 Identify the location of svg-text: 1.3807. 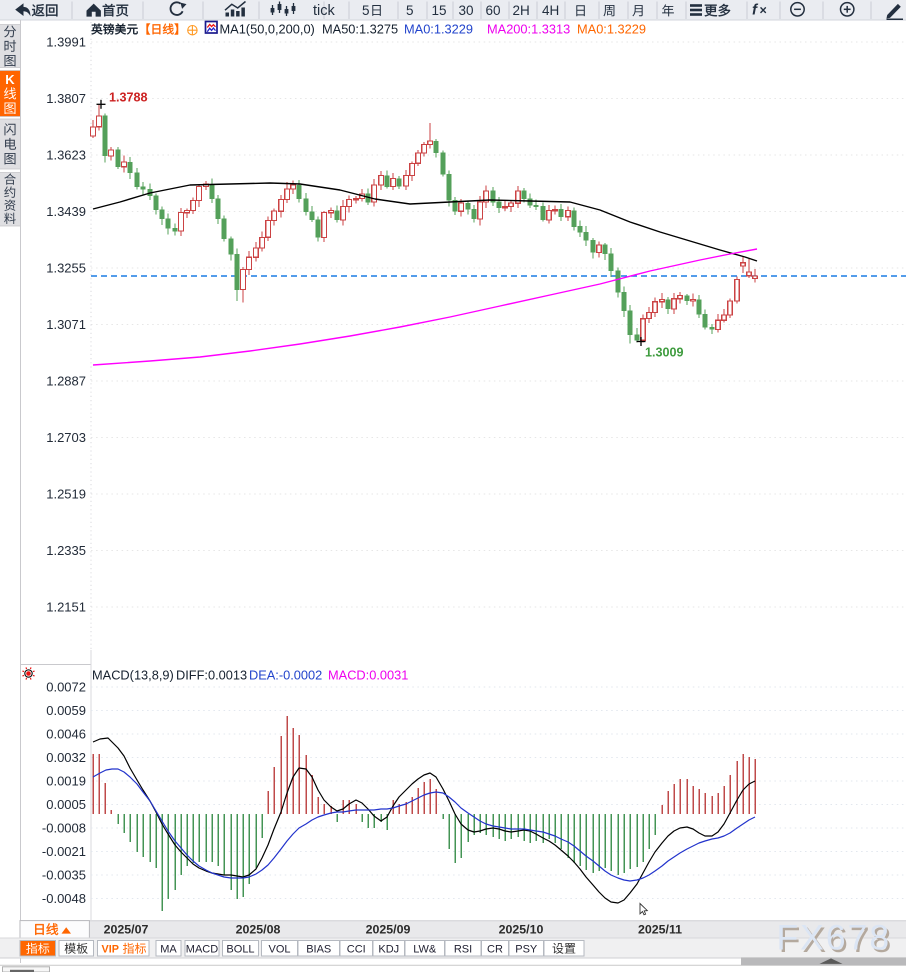
(66, 98).